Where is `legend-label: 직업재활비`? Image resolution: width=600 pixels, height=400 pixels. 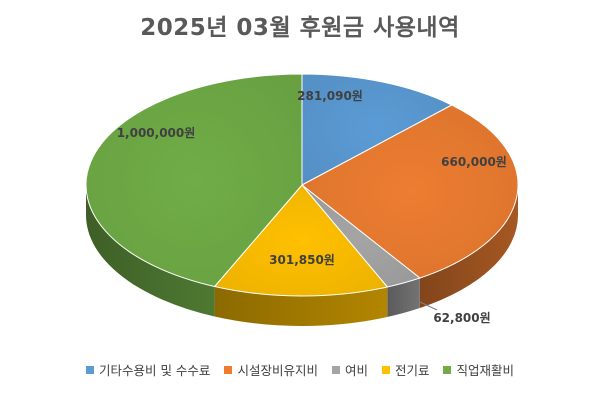 legend-label: 직업재활비 is located at coordinates (485, 370).